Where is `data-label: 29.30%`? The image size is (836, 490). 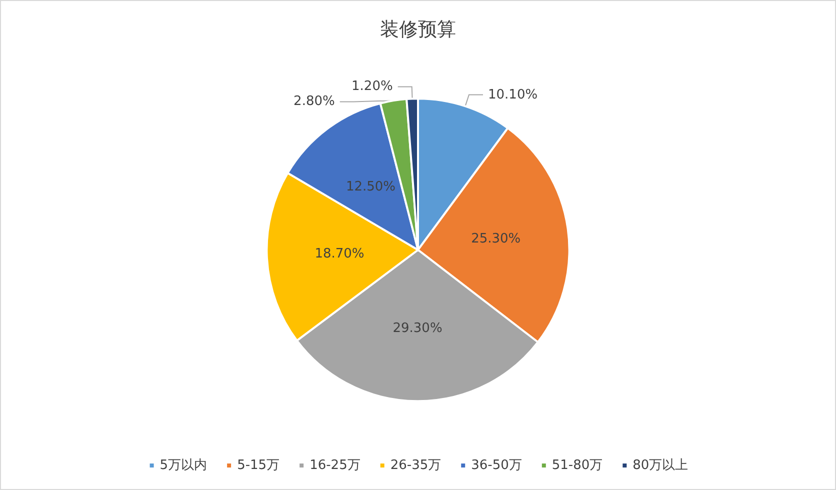 data-label: 29.30% is located at coordinates (417, 328).